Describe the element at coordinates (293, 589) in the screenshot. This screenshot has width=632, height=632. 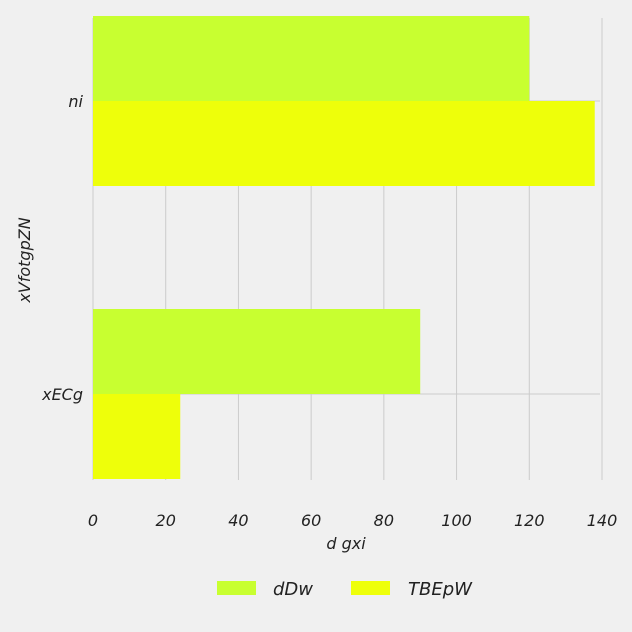
I see `legend-label: dDw` at that location.